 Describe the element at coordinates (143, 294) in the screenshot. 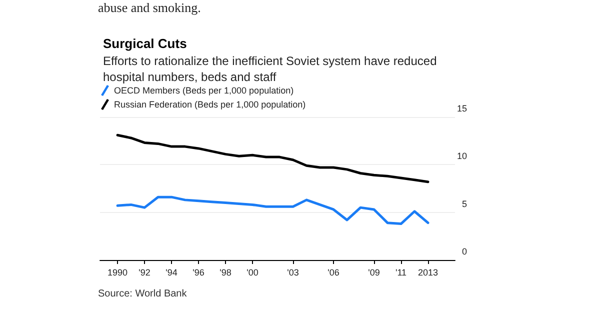

I see `source-note: Source: World Bank` at that location.